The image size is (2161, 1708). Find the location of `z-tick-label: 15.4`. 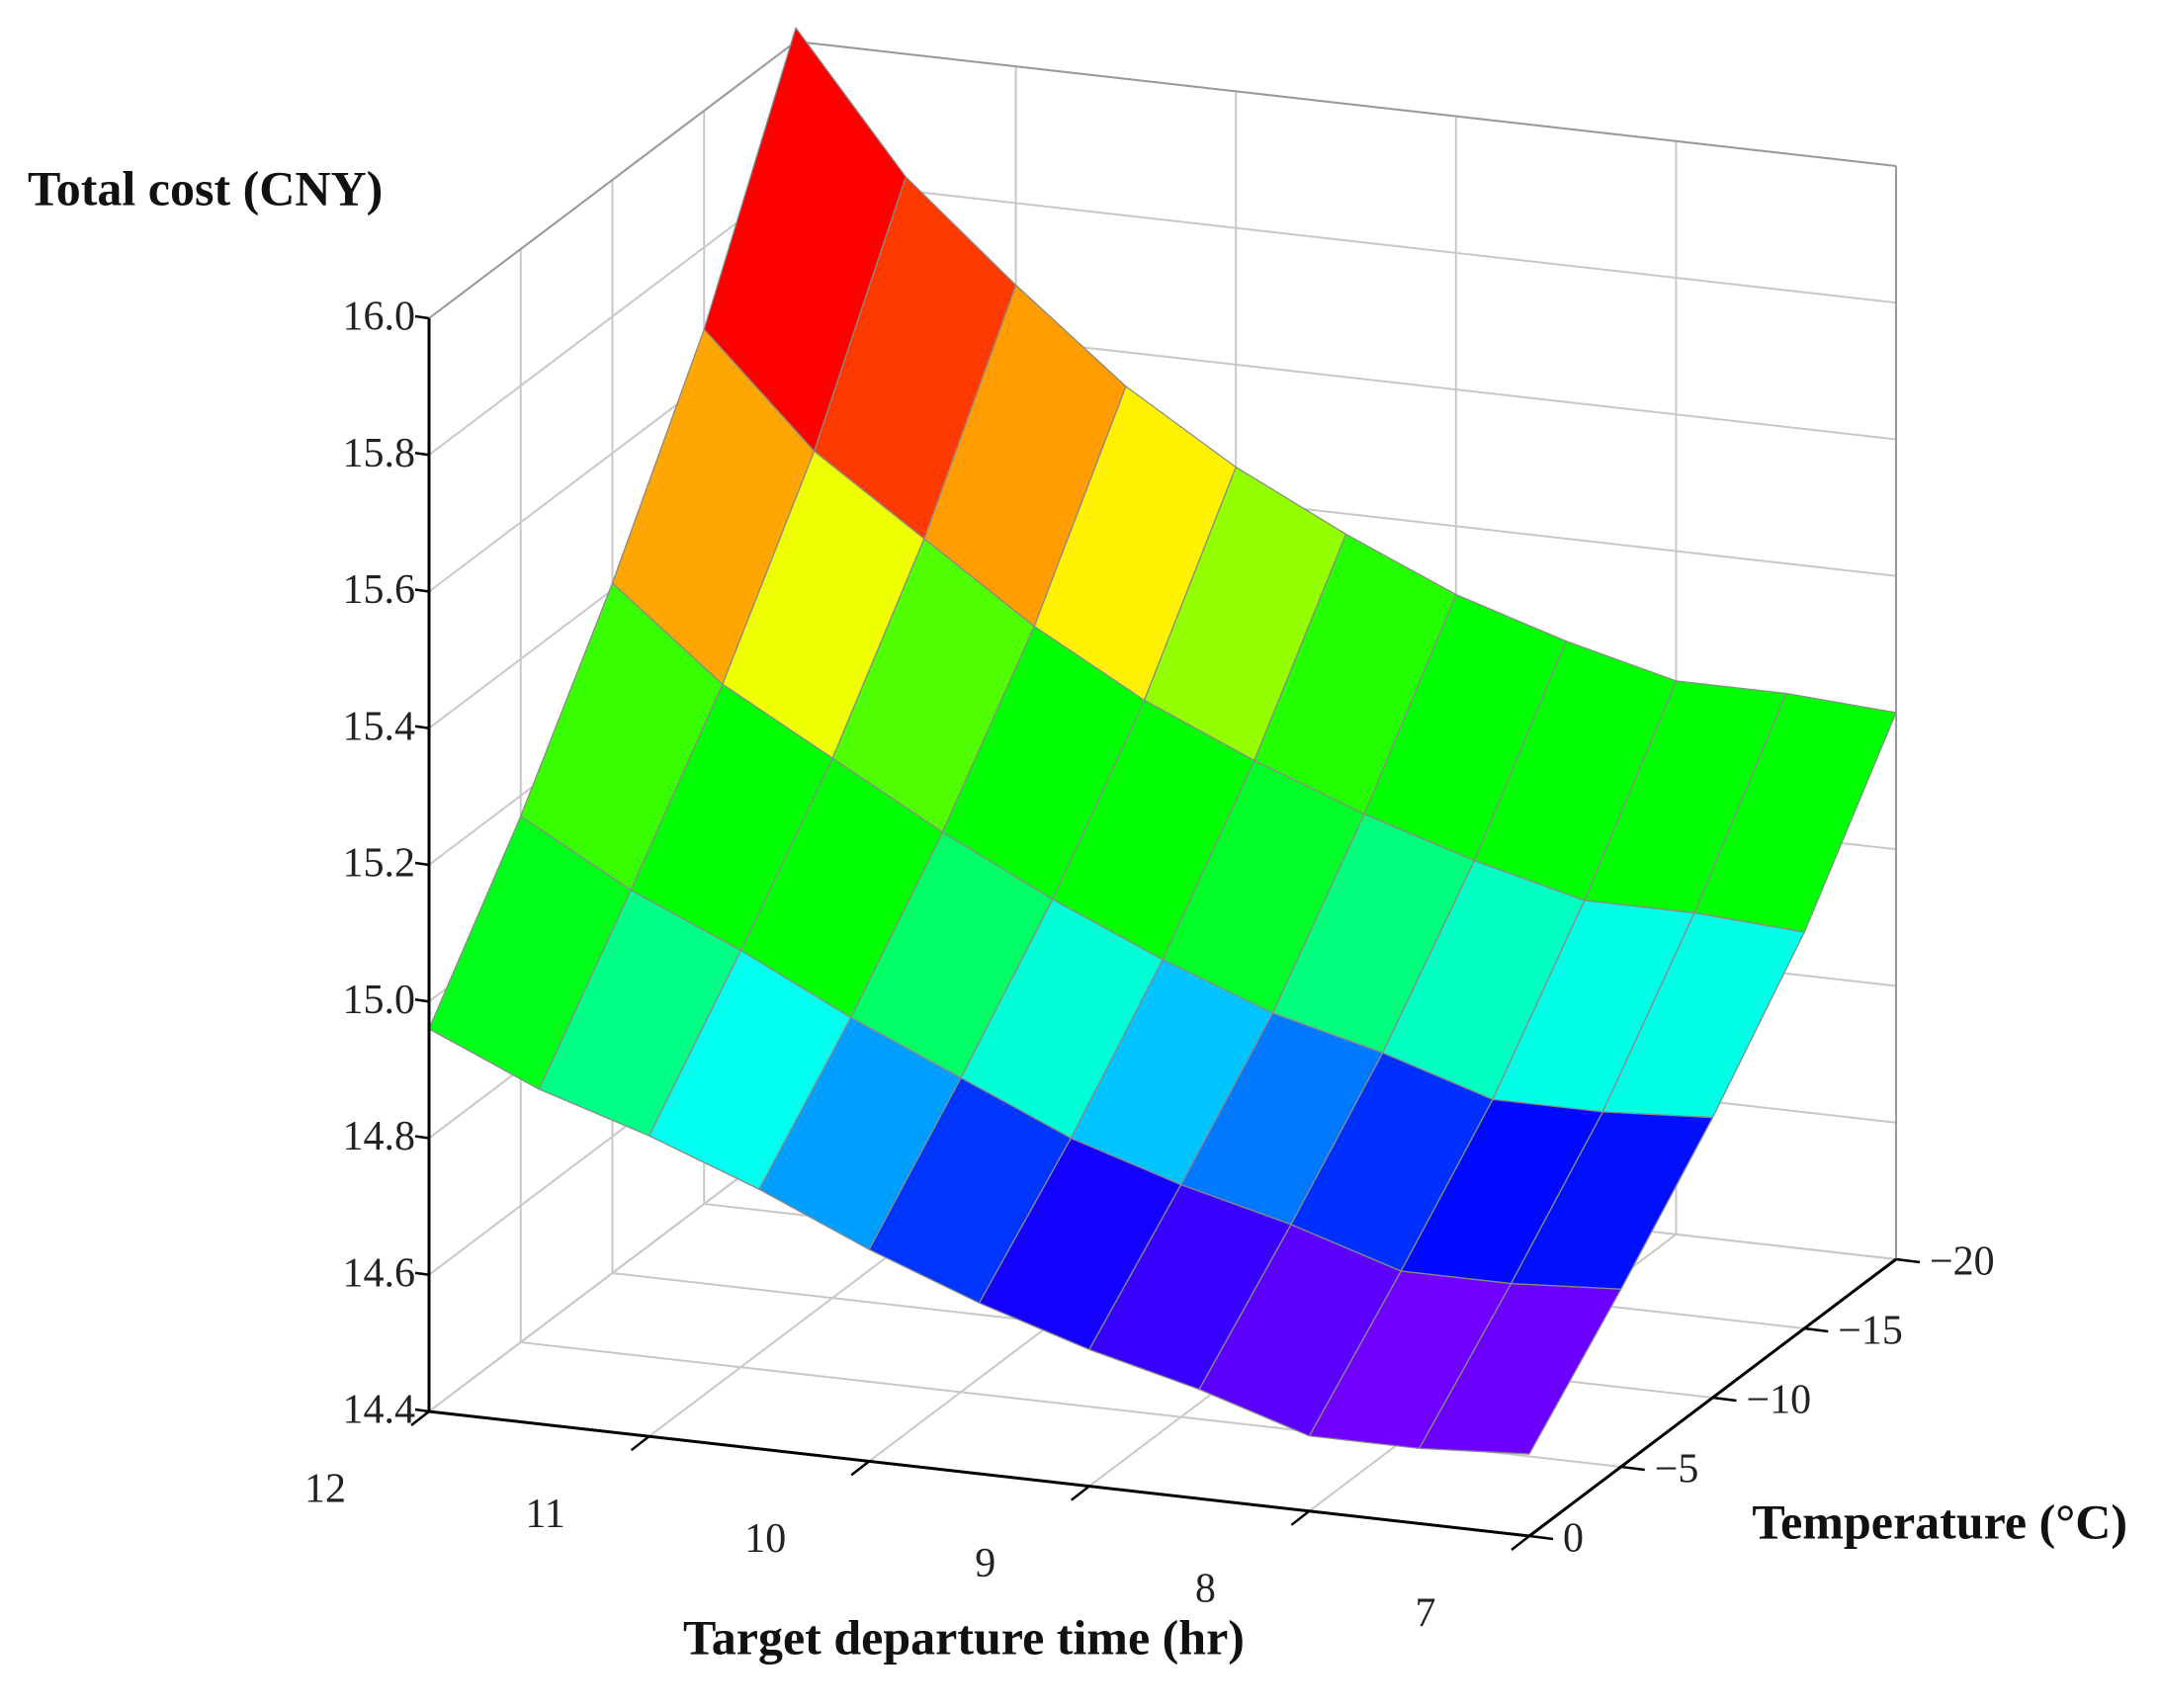

z-tick-label: 15.4 is located at coordinates (379, 726).